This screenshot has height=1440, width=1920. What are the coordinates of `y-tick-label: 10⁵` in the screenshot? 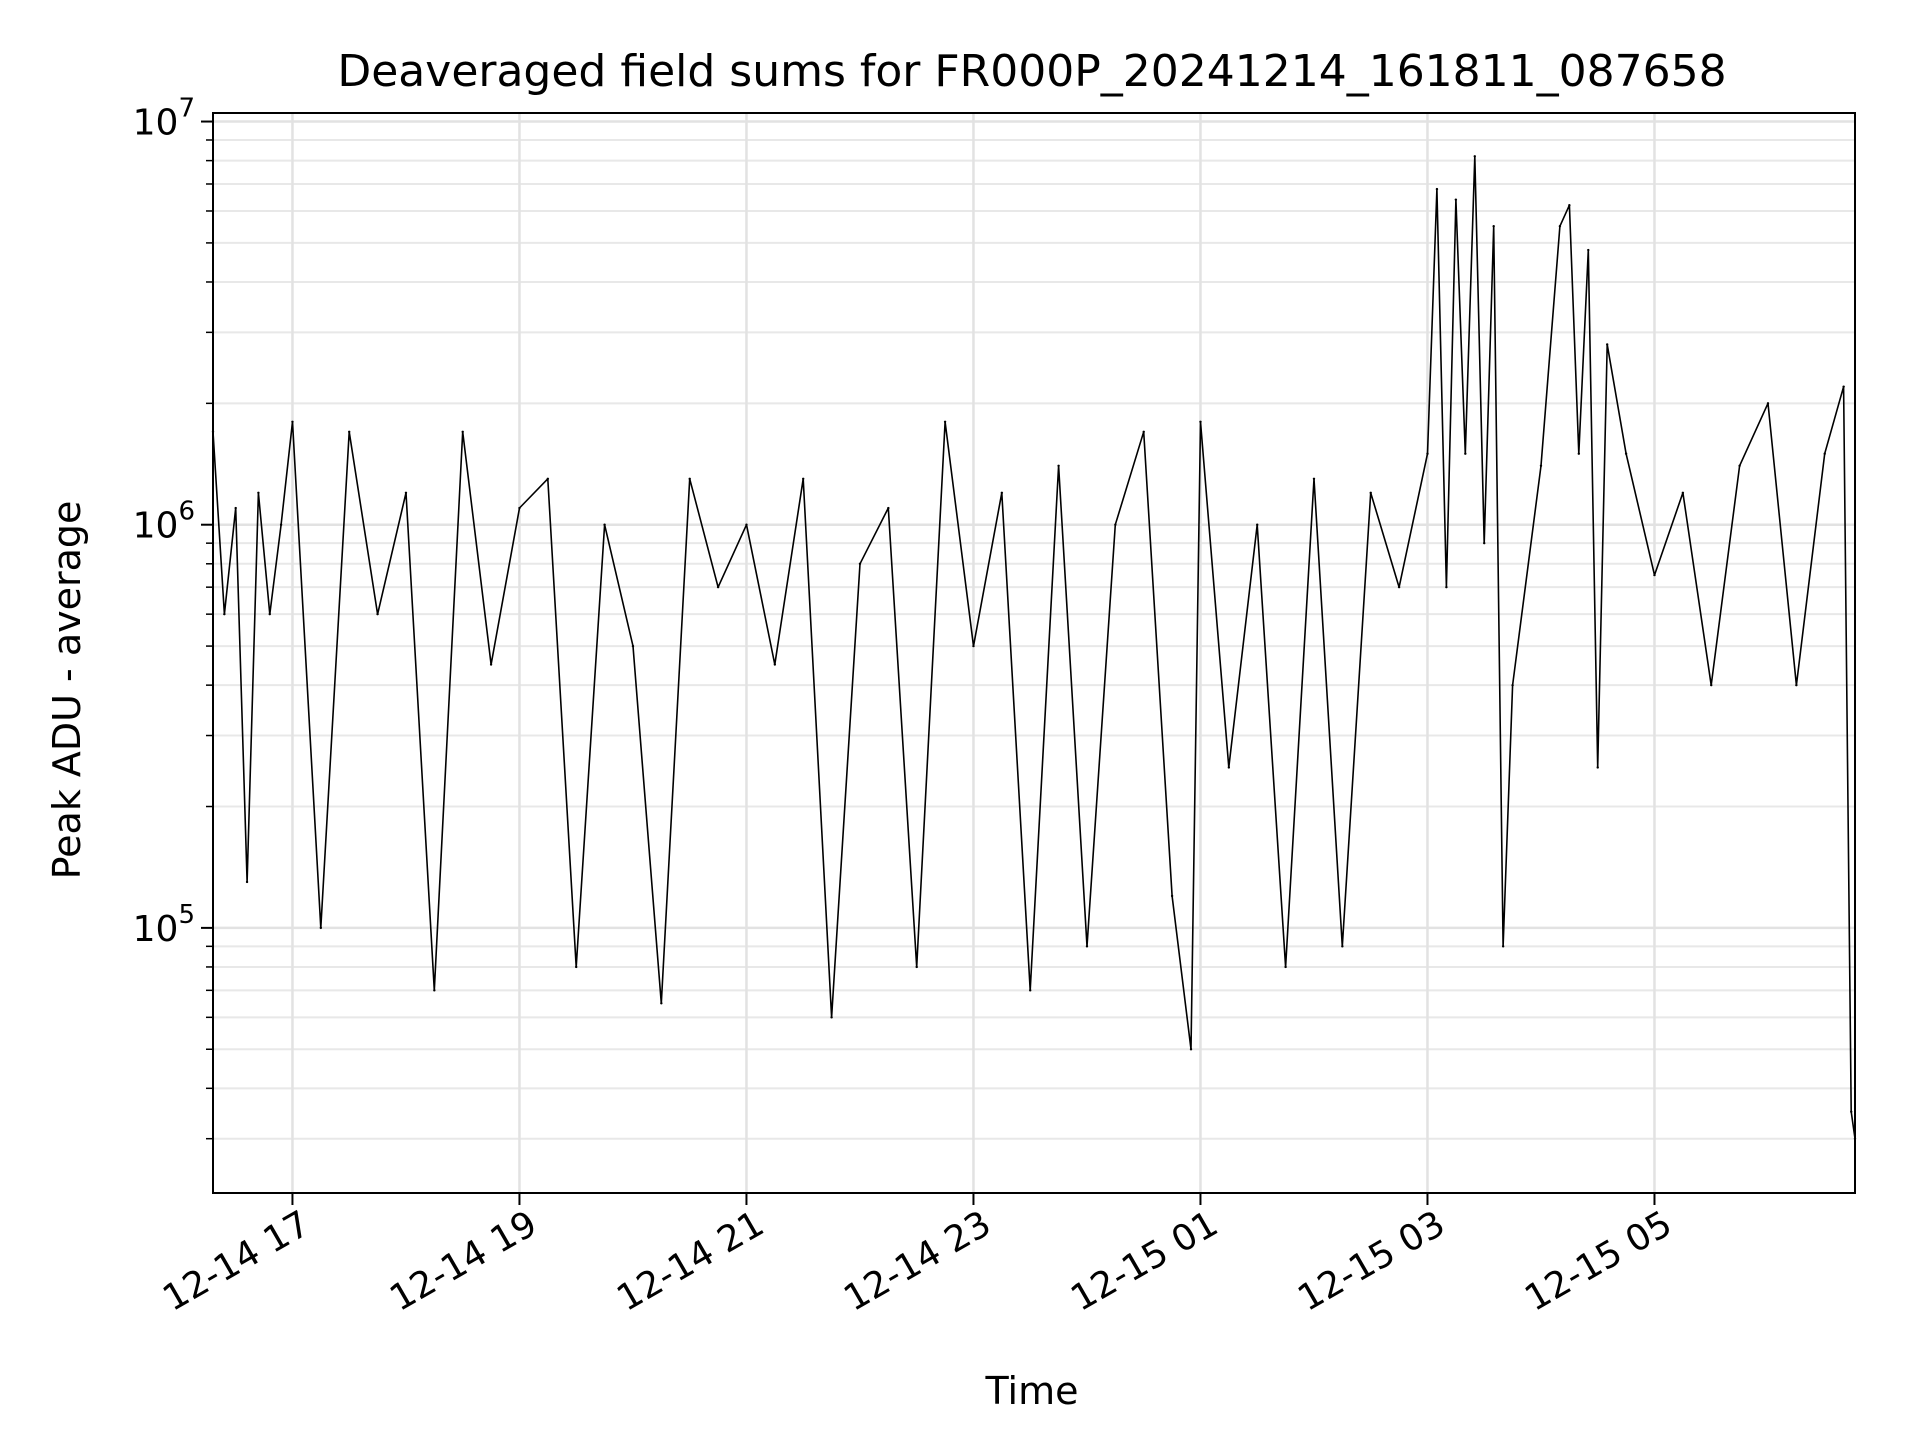 It's located at (164, 925).